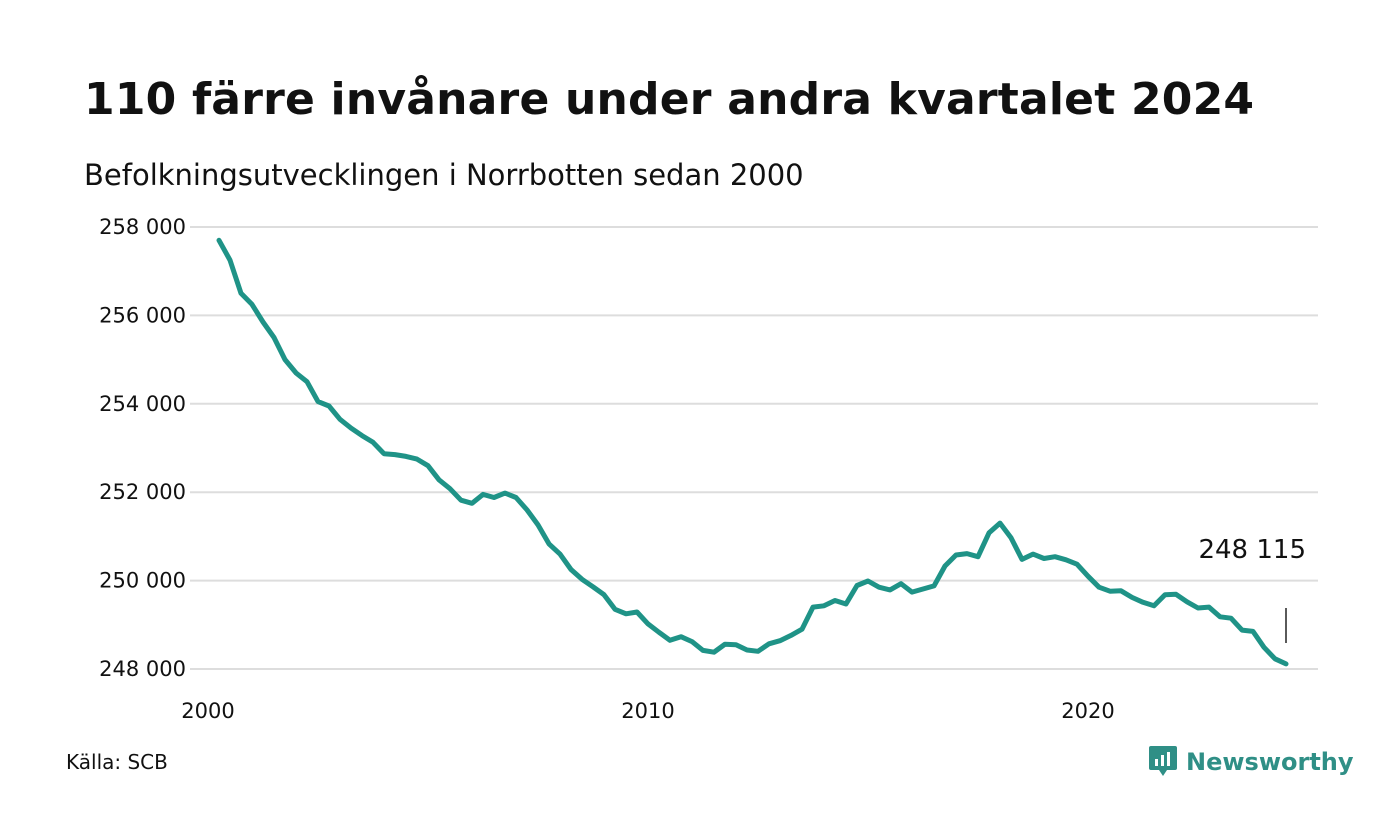  What do you see at coordinates (142, 404) in the screenshot?
I see `y-tick-label: 254 000` at bounding box center [142, 404].